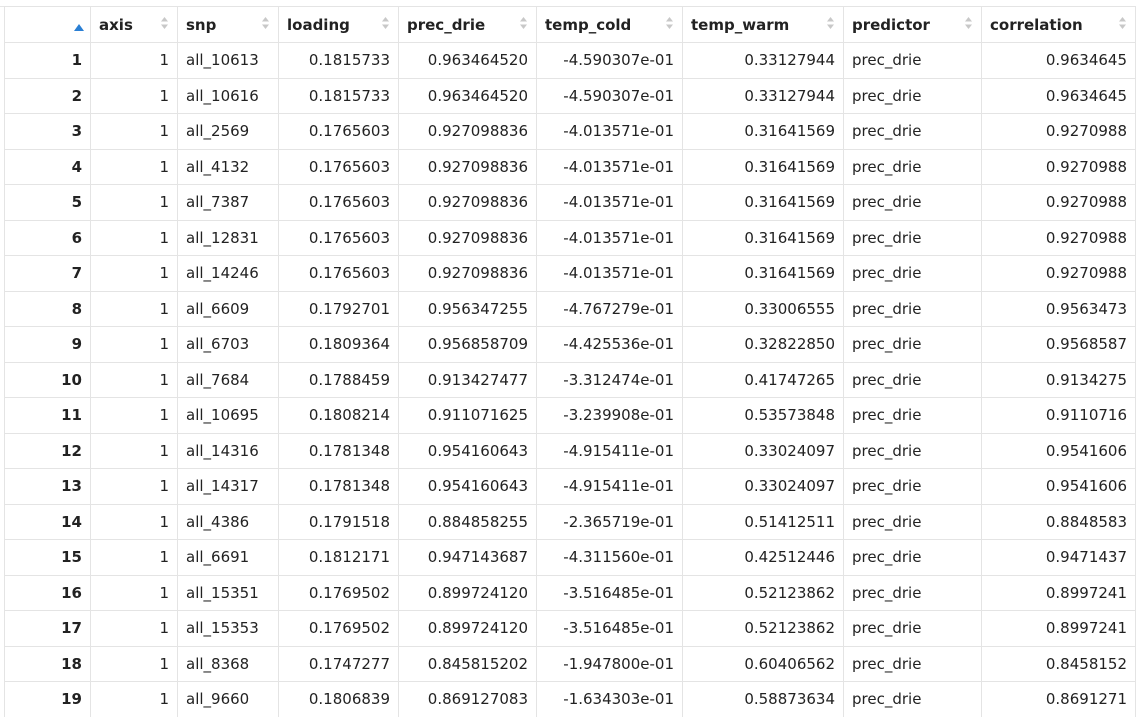 This screenshot has width=1136, height=717. Describe the element at coordinates (763, 557) in the screenshot. I see `cell-temp-warm: 0.42512446` at that location.